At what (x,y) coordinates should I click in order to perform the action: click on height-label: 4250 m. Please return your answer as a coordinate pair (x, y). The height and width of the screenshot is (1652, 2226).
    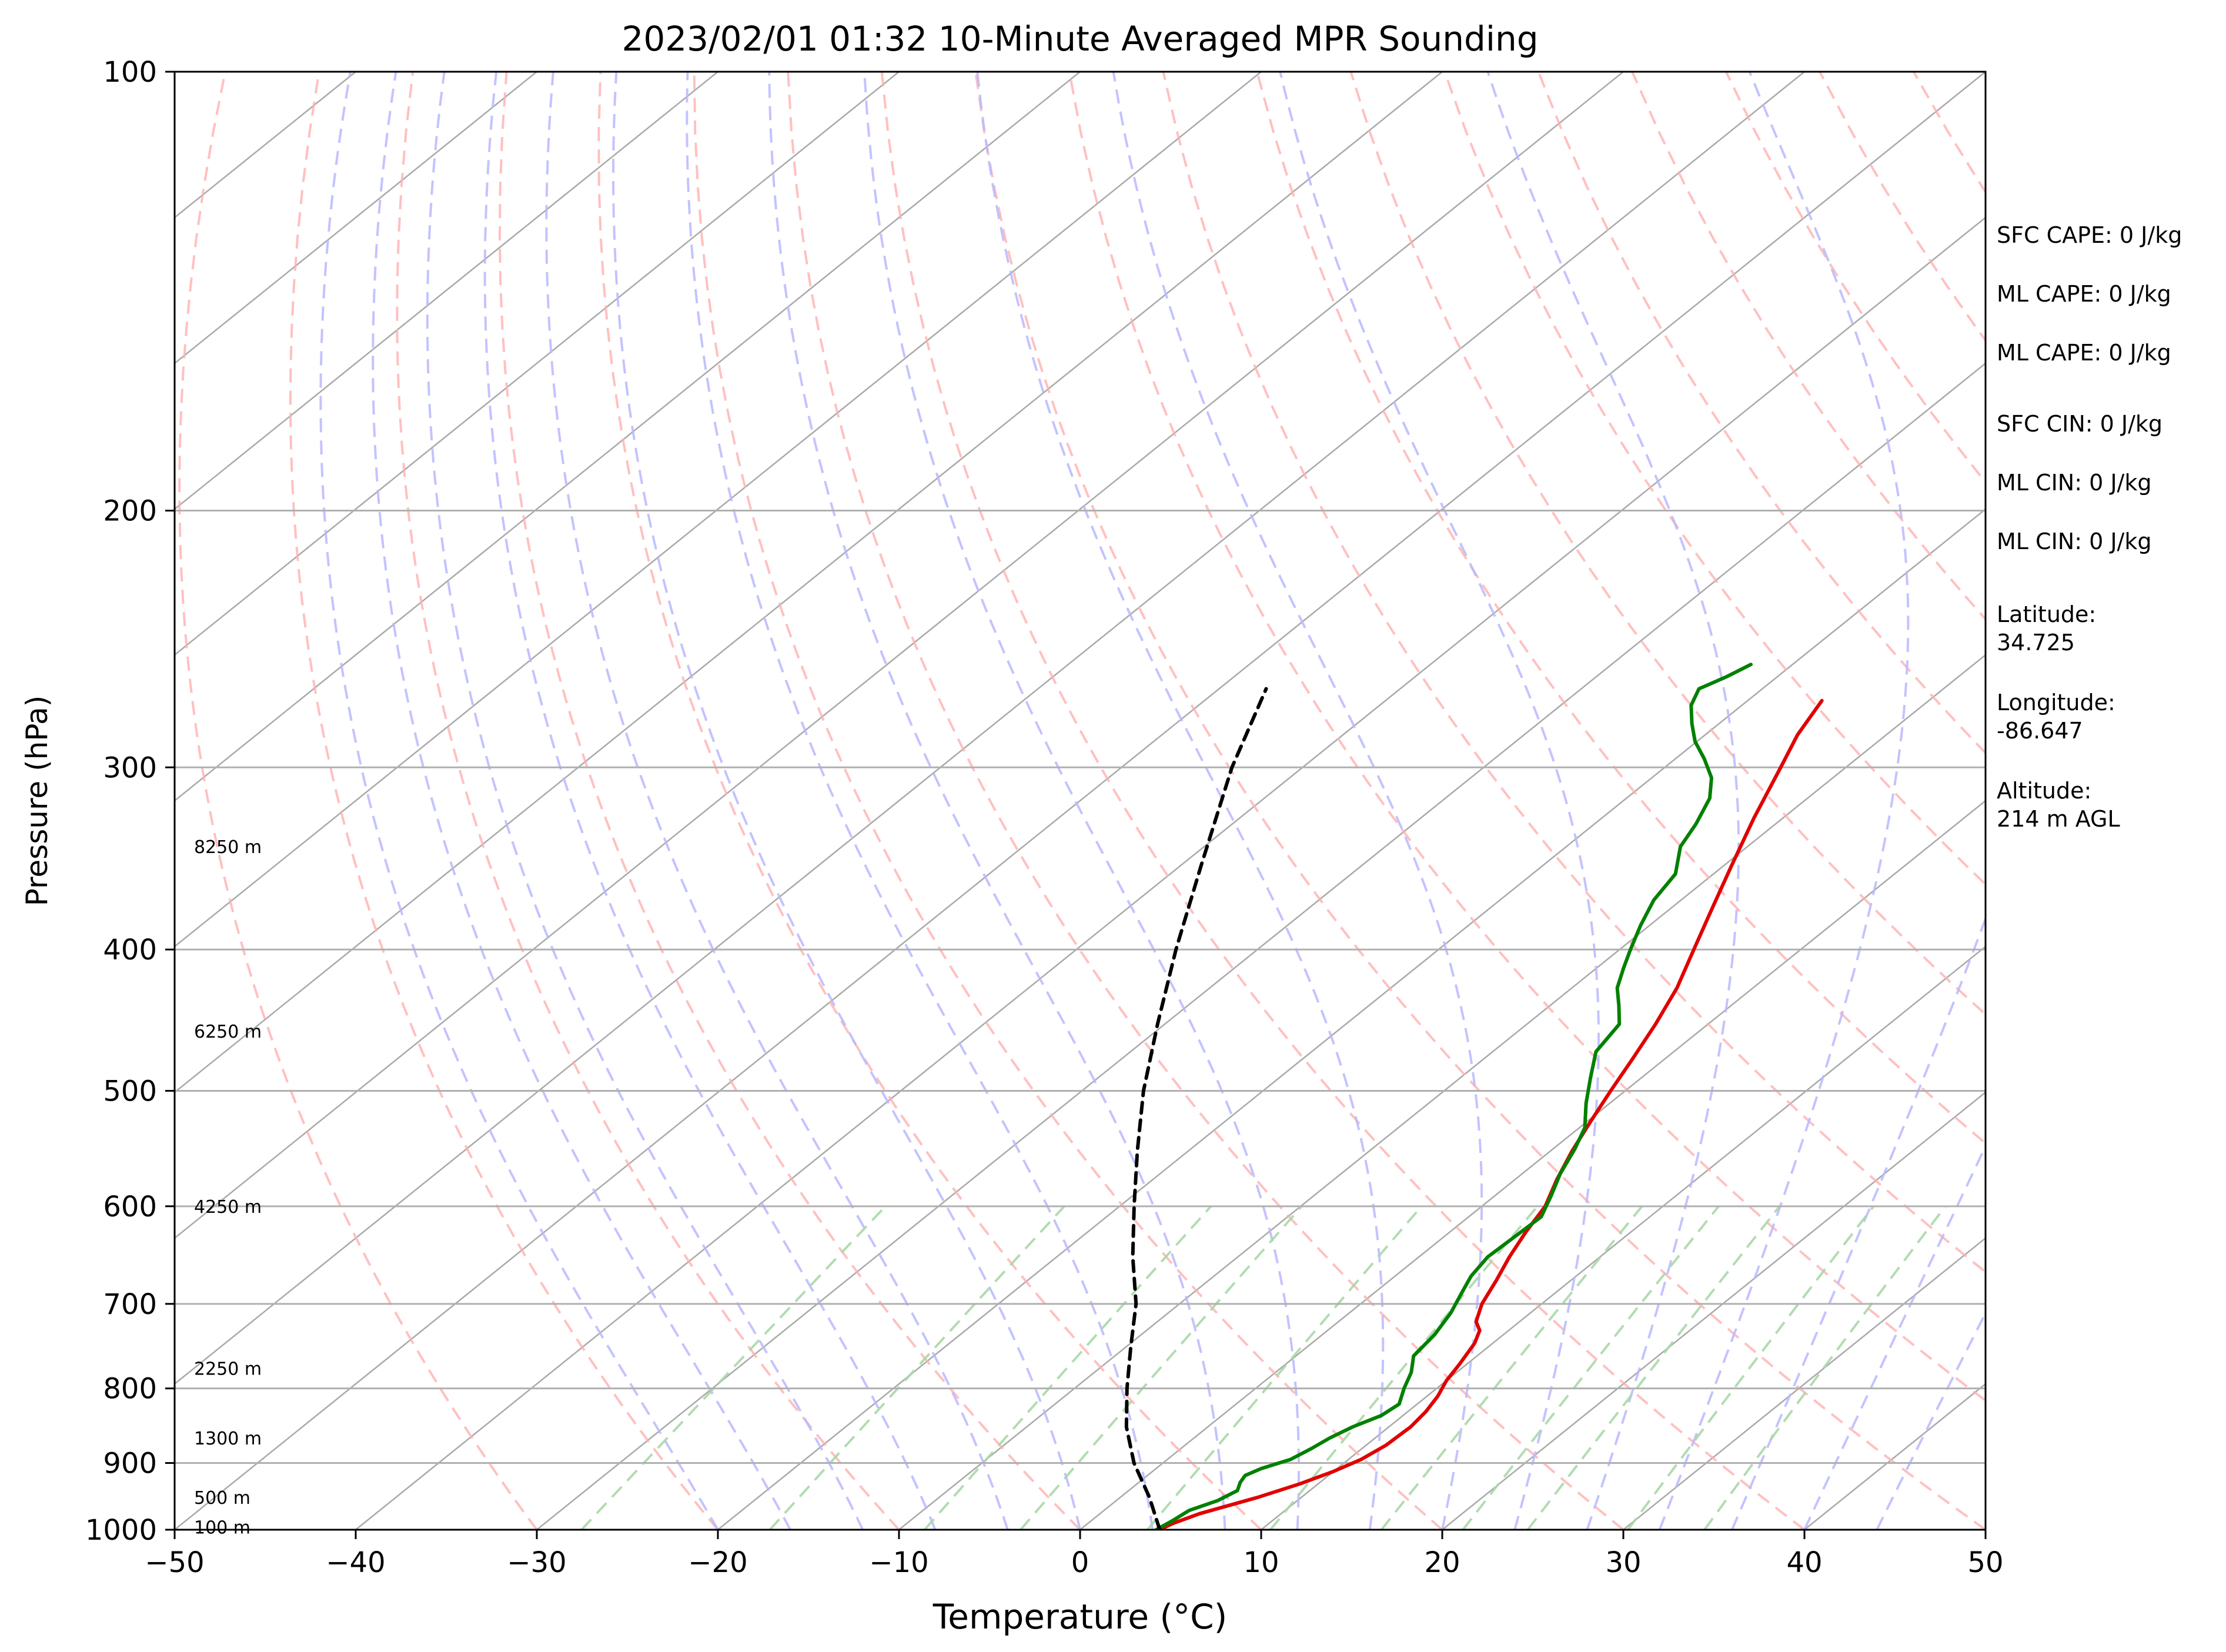
    Looking at the image, I should click on (228, 1208).